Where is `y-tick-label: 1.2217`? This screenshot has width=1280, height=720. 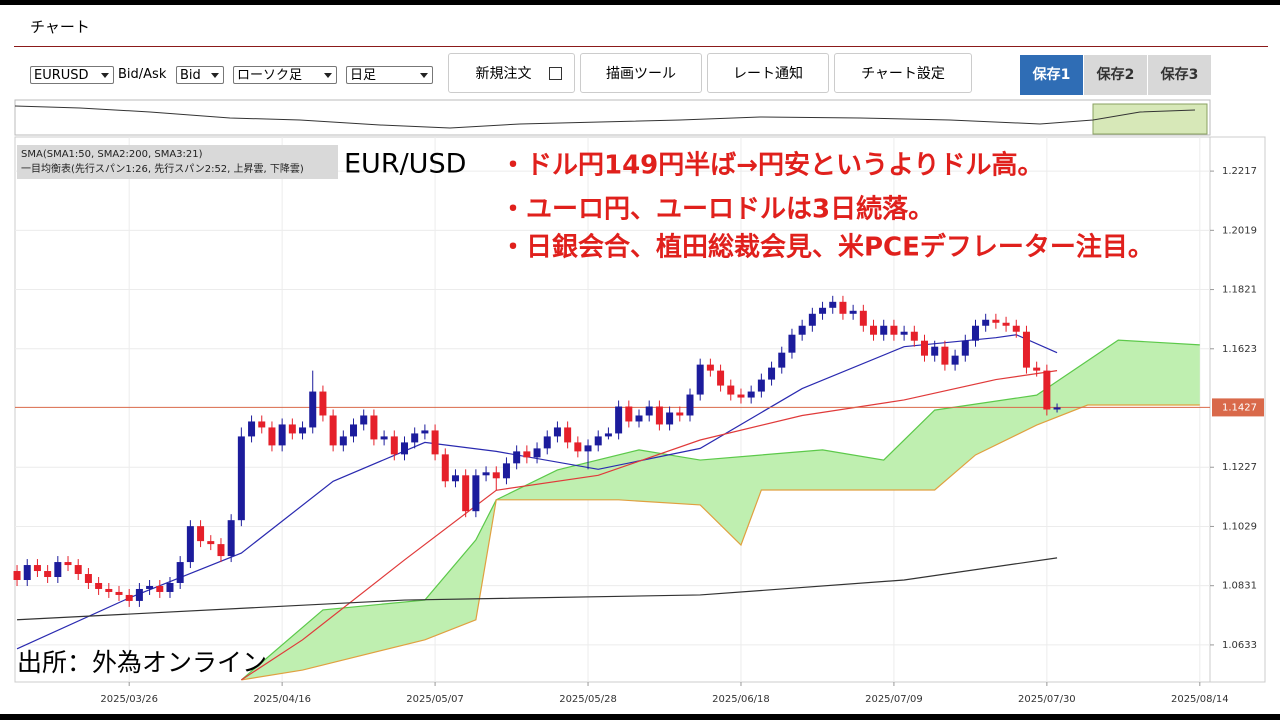
y-tick-label: 1.2217 is located at coordinates (1239, 171).